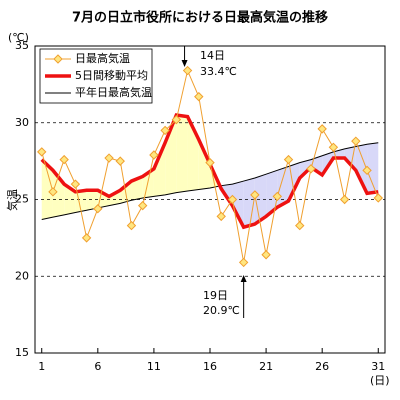 The image size is (400, 400). What do you see at coordinates (22, 199) in the screenshot?
I see `y-tick-label: 25` at bounding box center [22, 199].